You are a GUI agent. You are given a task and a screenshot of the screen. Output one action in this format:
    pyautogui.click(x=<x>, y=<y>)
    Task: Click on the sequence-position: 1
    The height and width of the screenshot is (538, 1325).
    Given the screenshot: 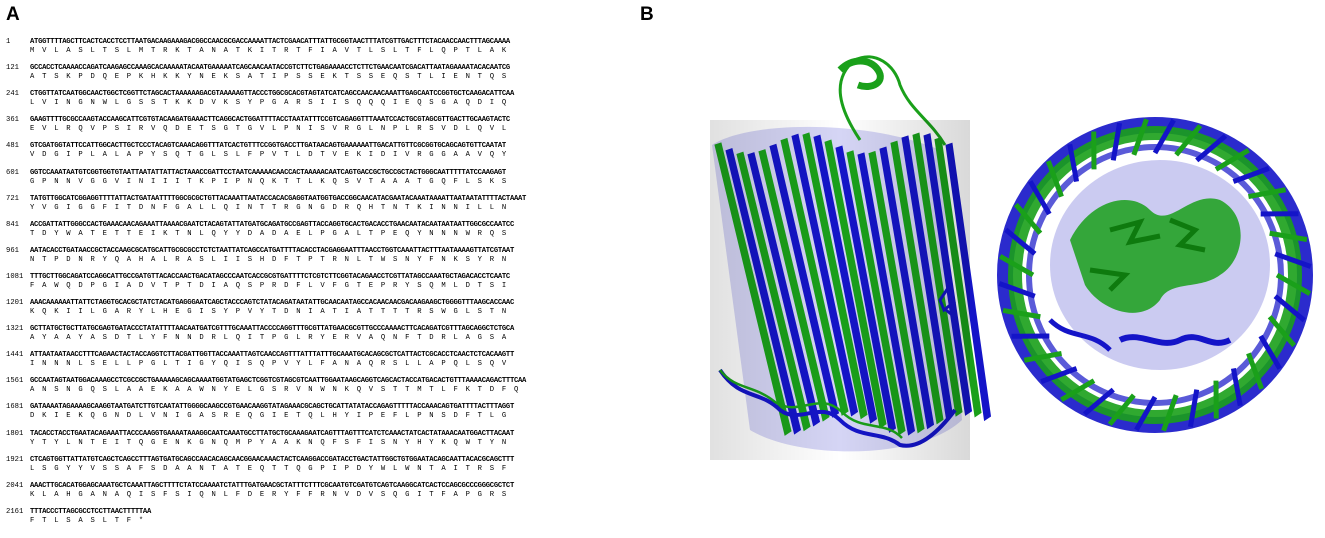 What is the action you would take?
    pyautogui.click(x=8, y=42)
    